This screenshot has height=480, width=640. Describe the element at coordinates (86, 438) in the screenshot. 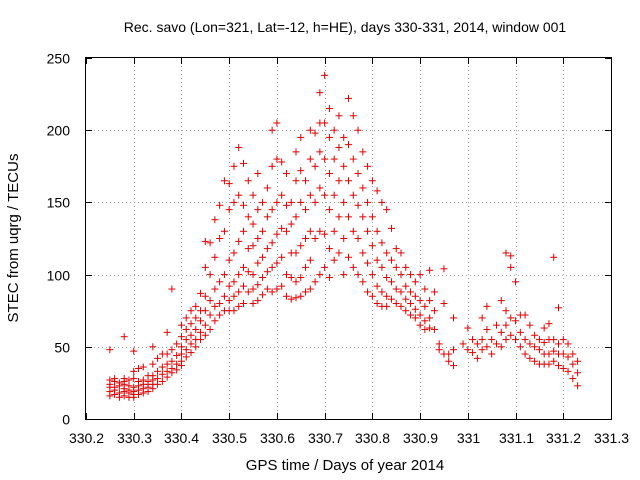

I see `x-tick-label: 330.2` at that location.